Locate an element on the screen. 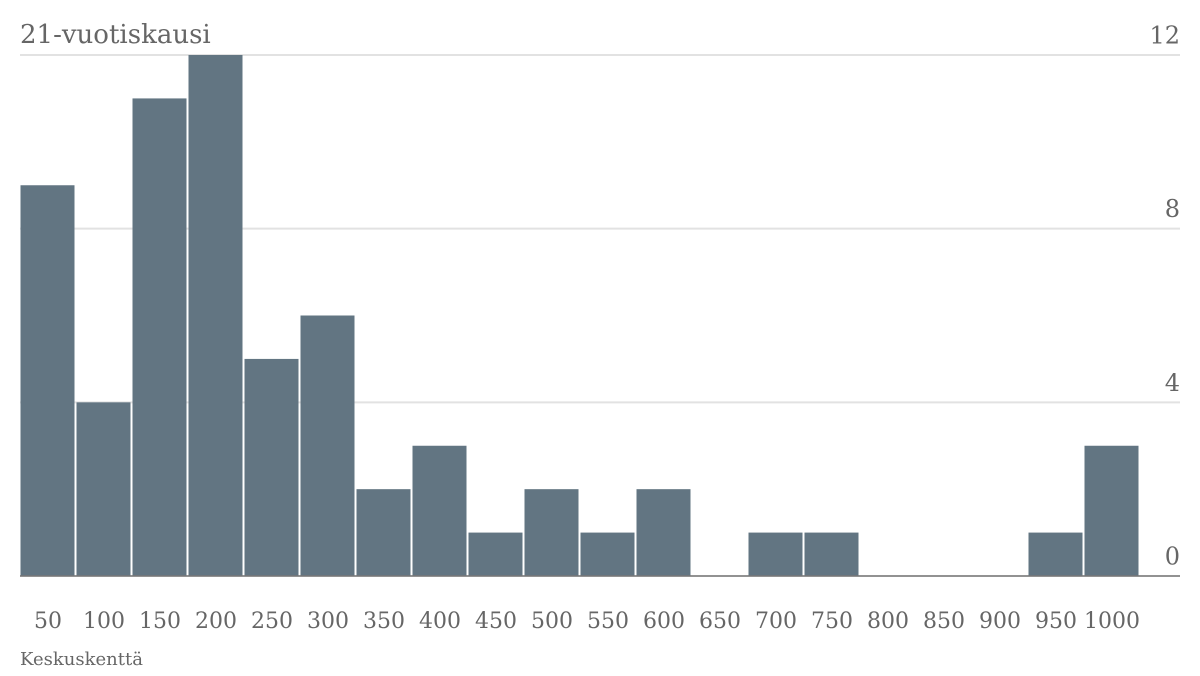 The image size is (1200, 676). x-tick-label: 600 is located at coordinates (664, 621).